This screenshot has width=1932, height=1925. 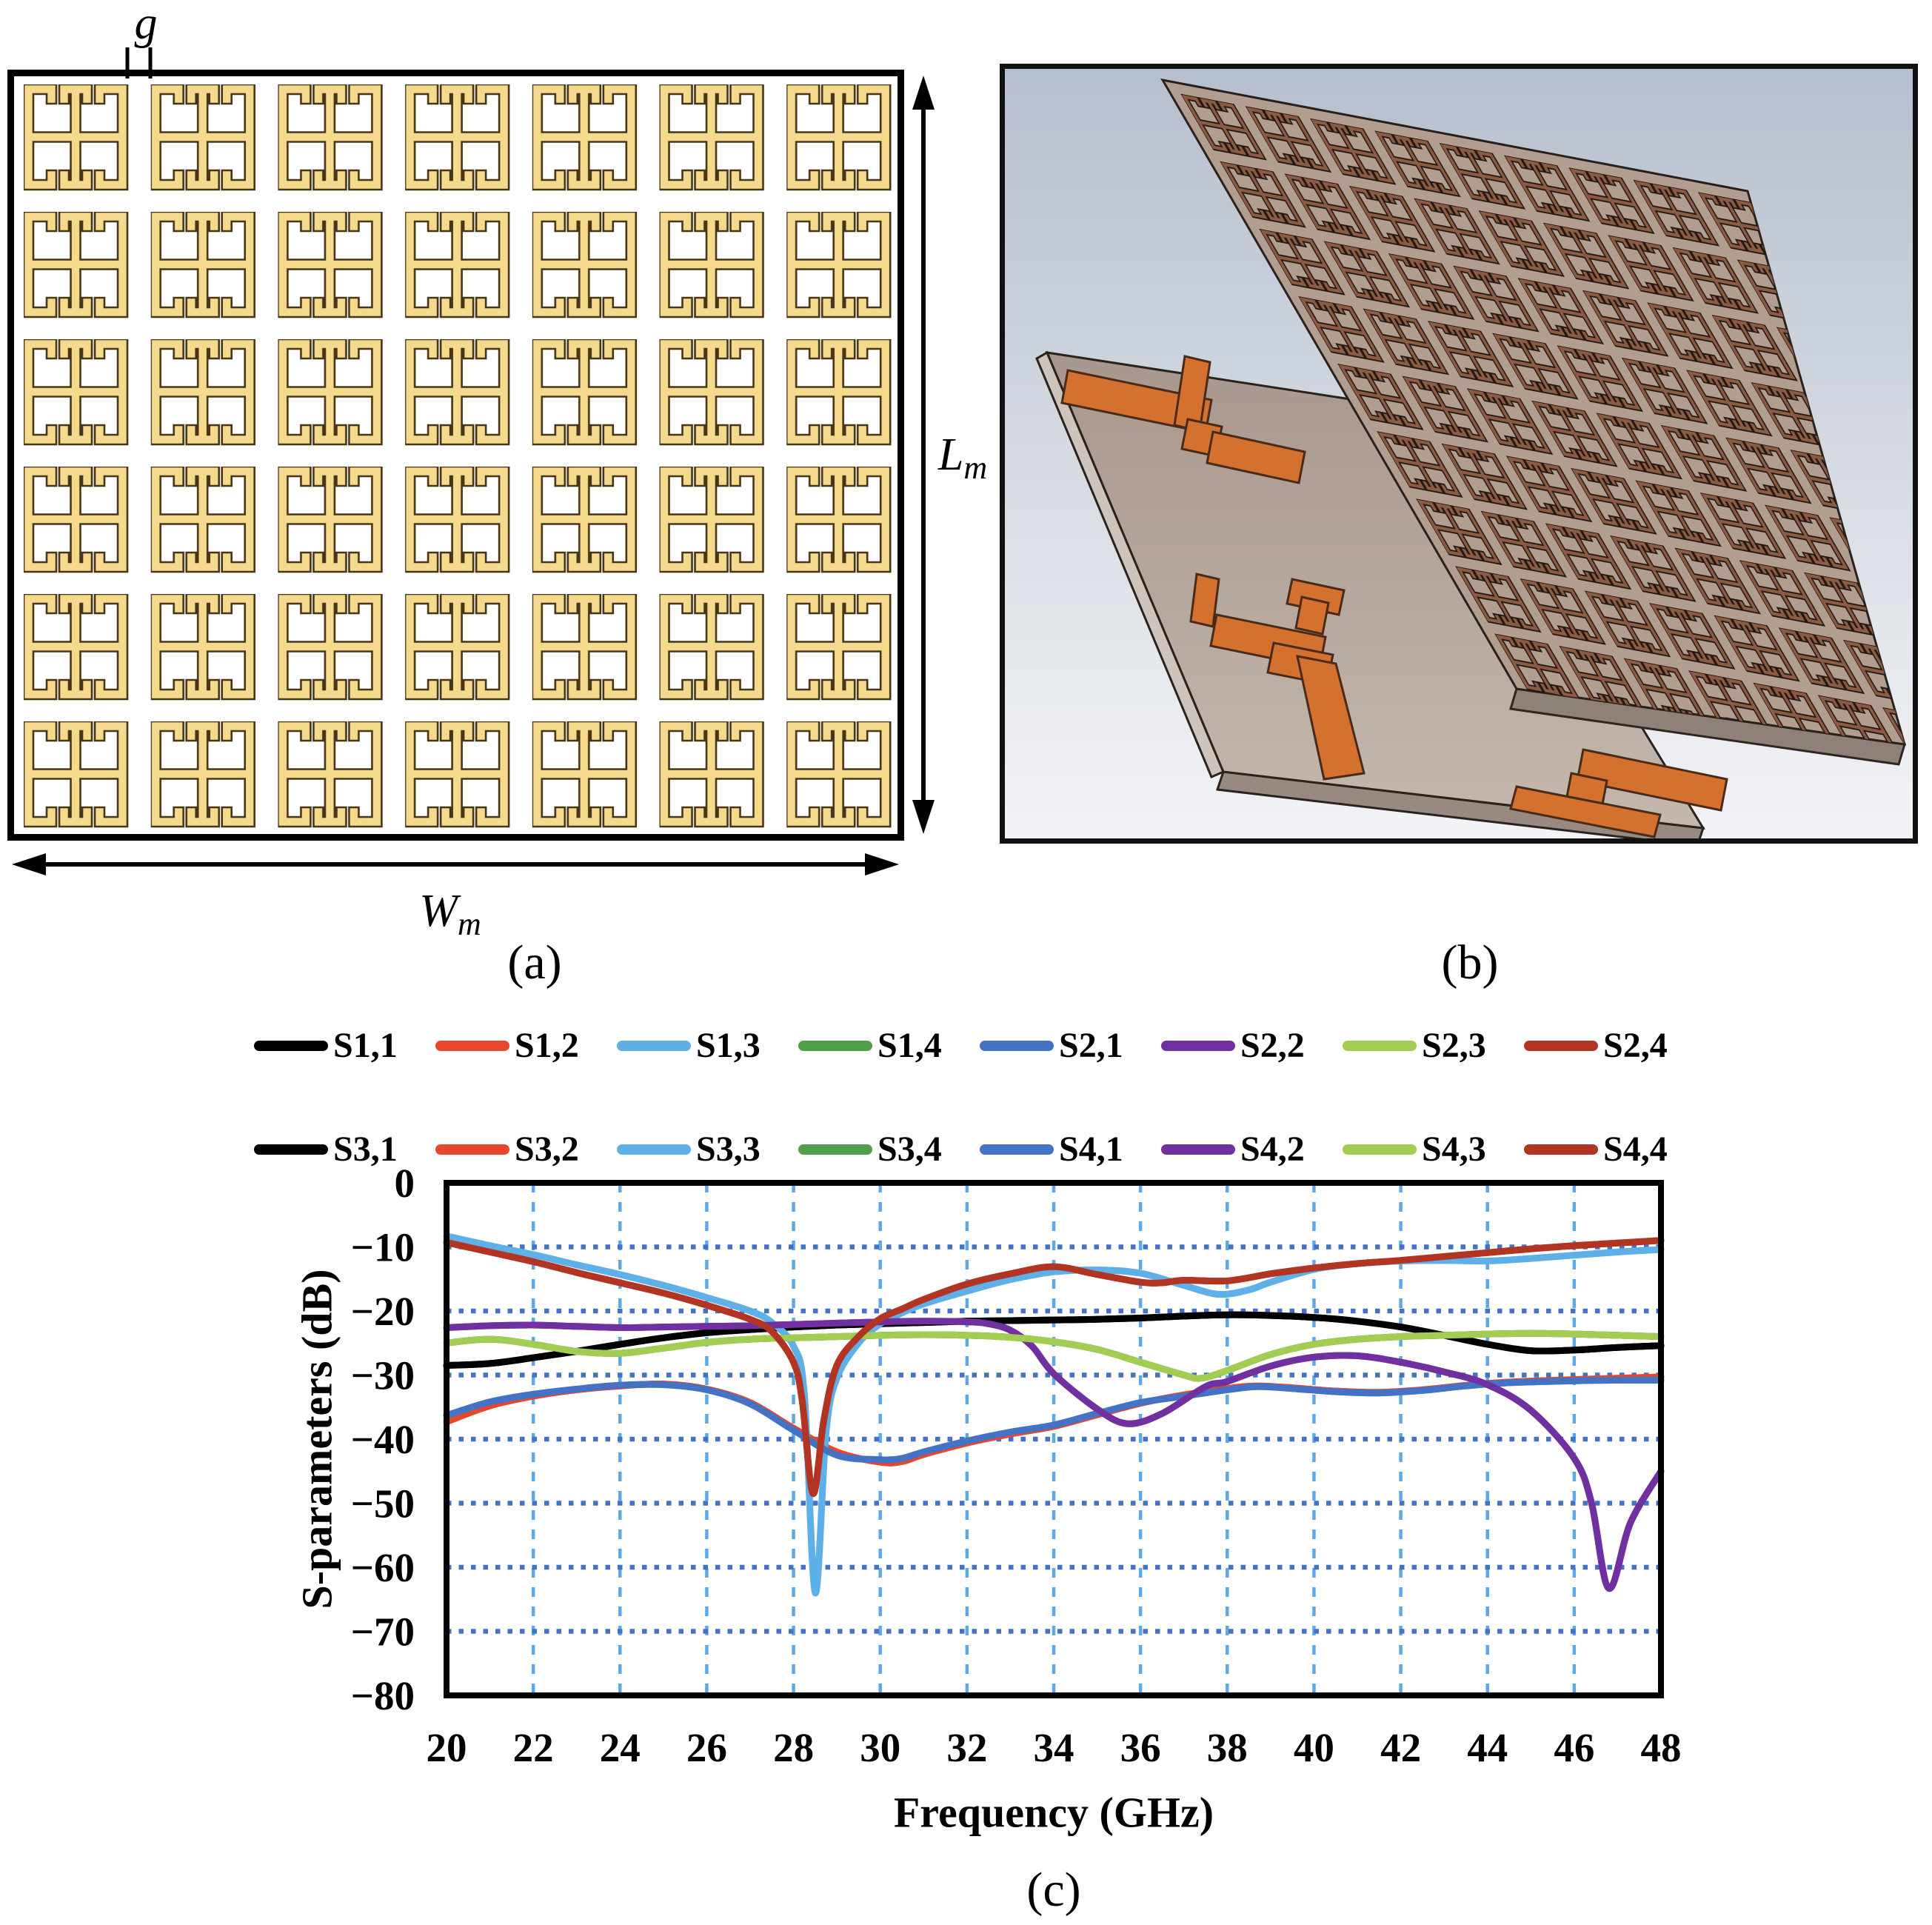 I want to click on metasurface-board-cells, so click(x=1534, y=412).